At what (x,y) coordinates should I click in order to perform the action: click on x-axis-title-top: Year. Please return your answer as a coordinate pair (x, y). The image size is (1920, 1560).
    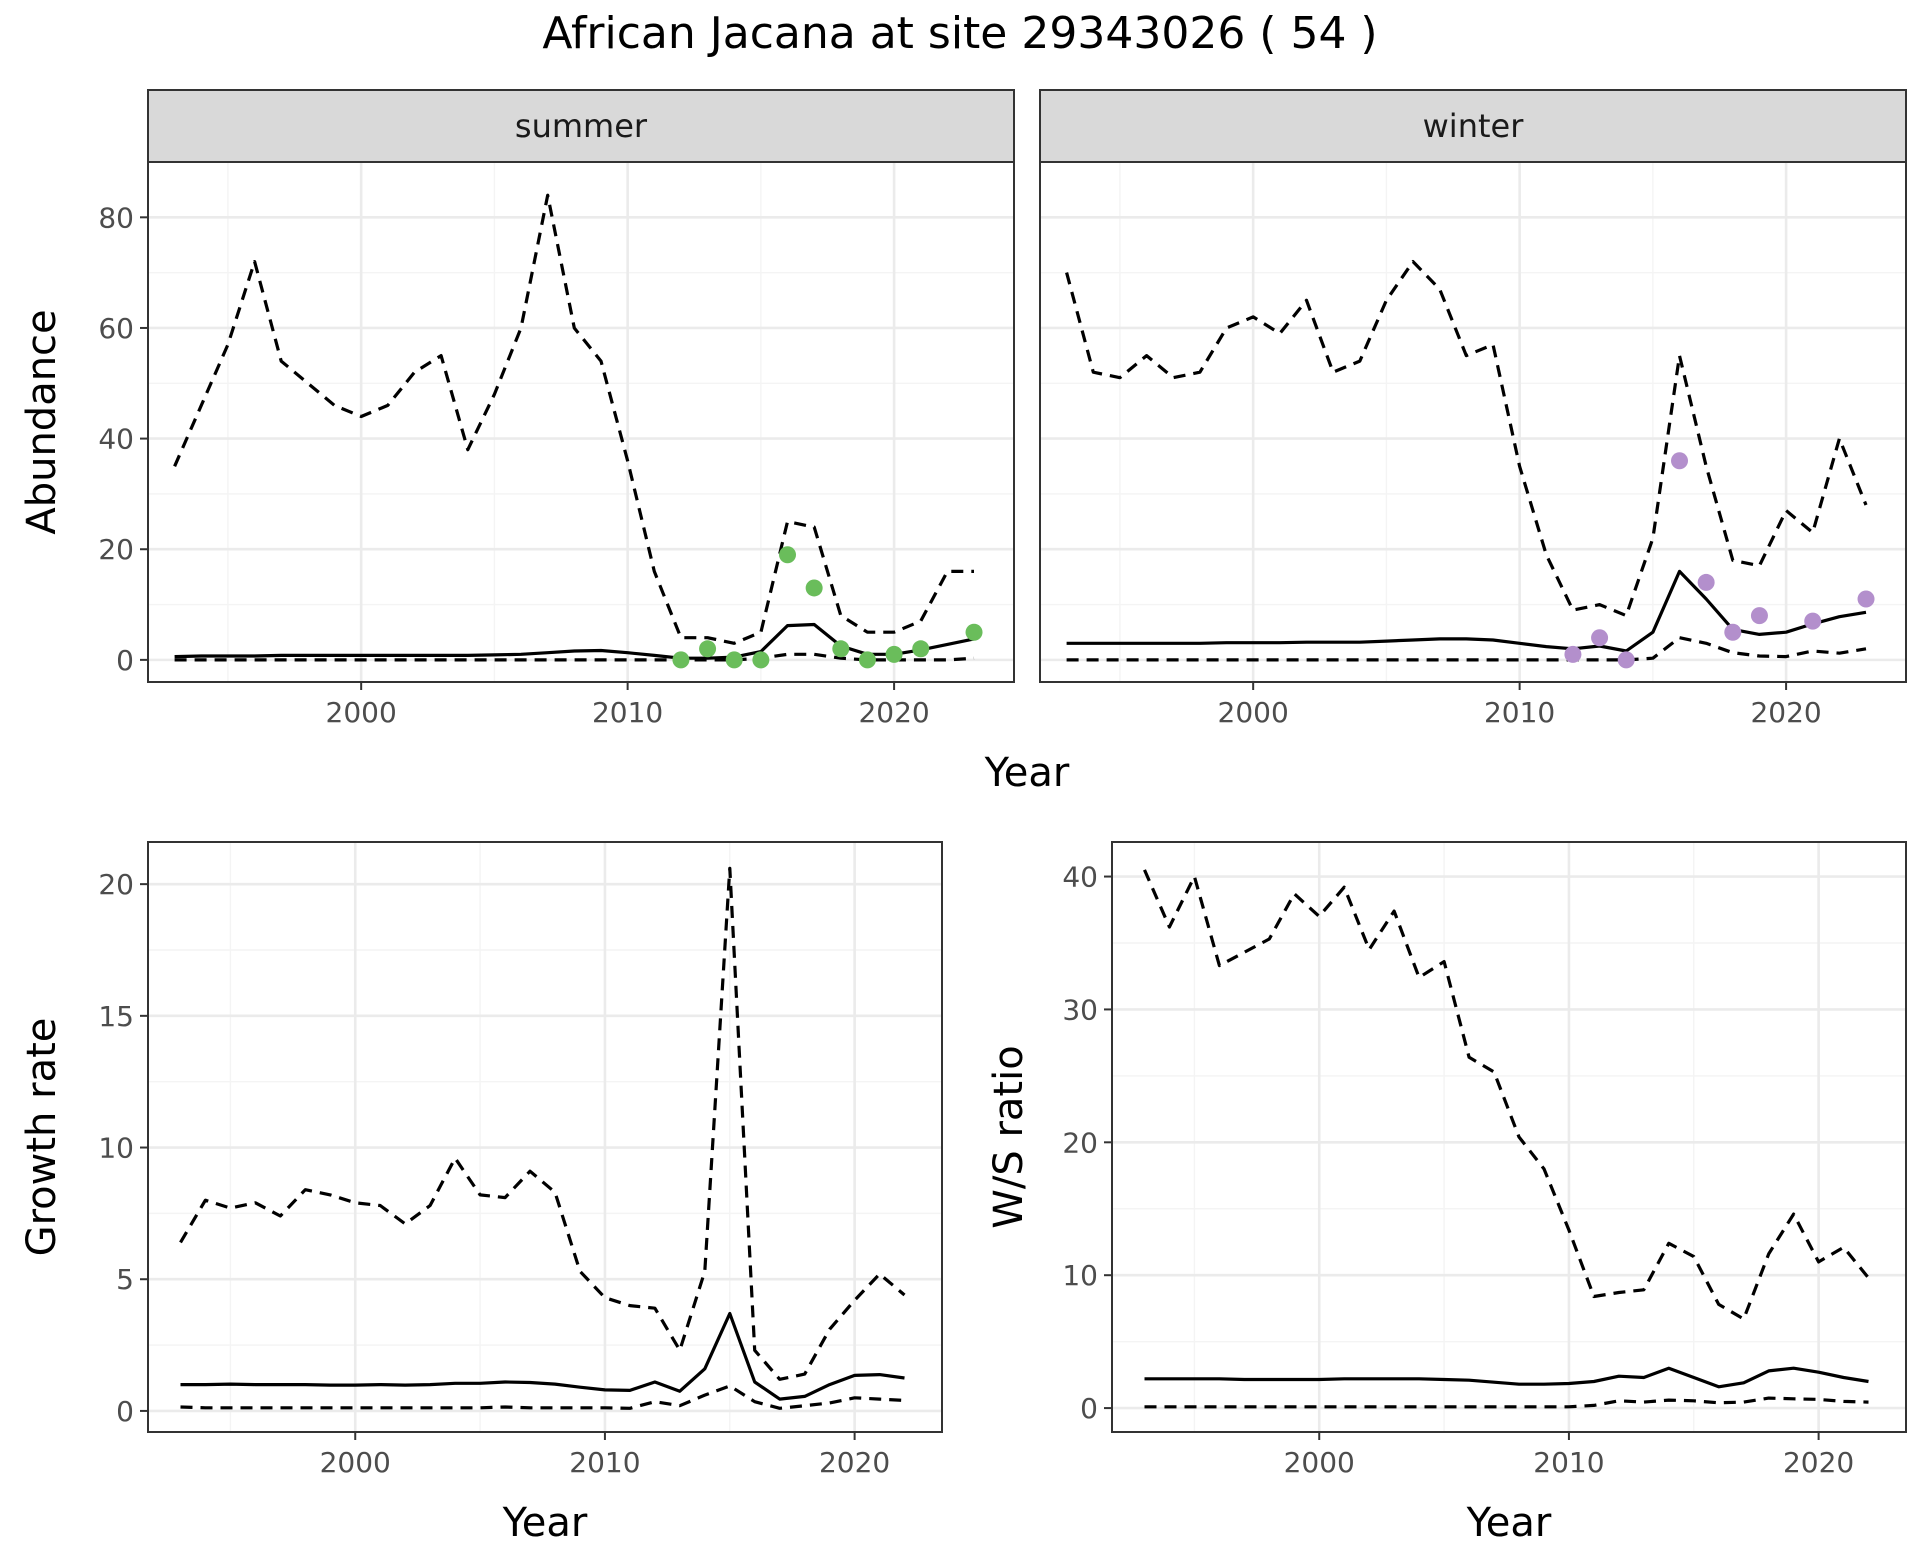
    Looking at the image, I should click on (1027, 773).